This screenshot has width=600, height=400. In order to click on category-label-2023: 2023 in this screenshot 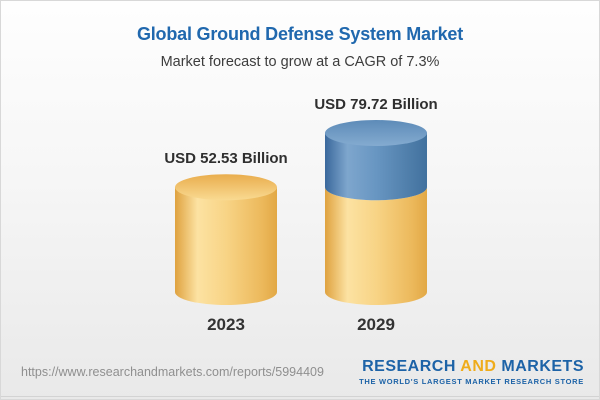, I will do `click(226, 324)`.